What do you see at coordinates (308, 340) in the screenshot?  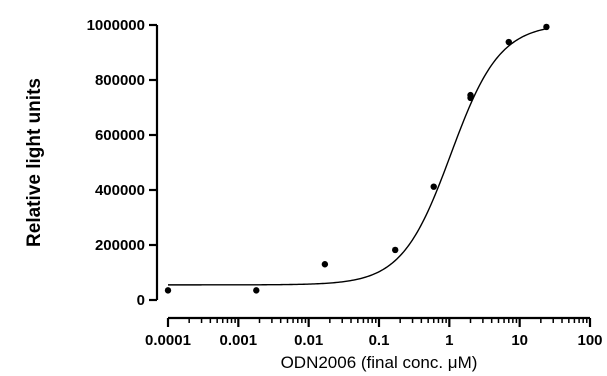 I see `x-tick-label: 0.01` at bounding box center [308, 340].